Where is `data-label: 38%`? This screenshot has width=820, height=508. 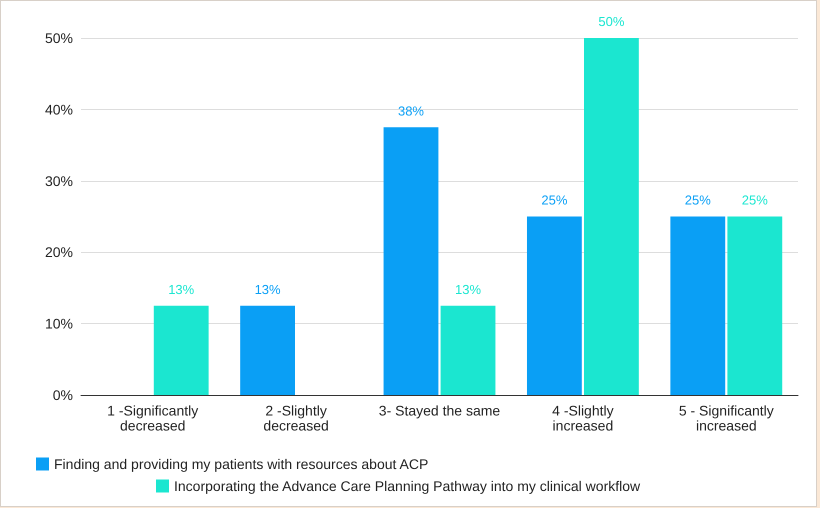
data-label: 38% is located at coordinates (411, 110).